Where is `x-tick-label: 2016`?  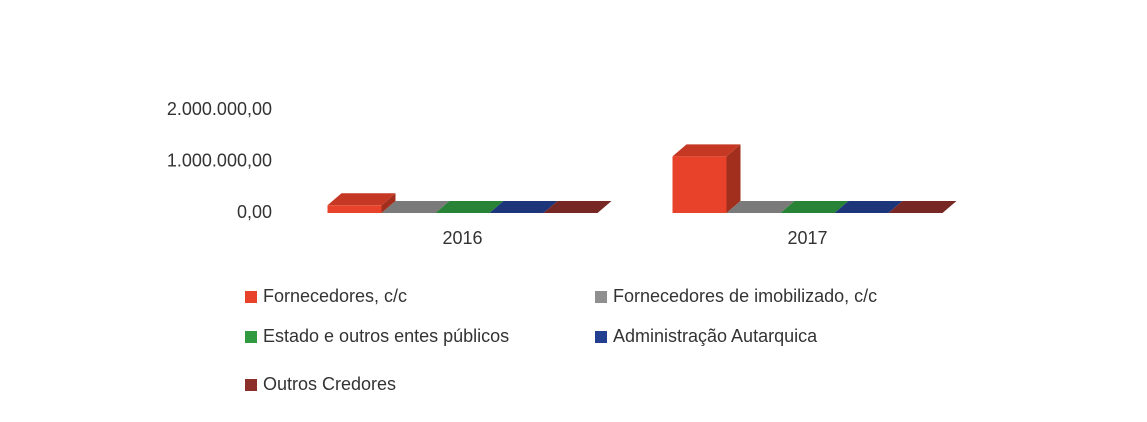 x-tick-label: 2016 is located at coordinates (462, 238).